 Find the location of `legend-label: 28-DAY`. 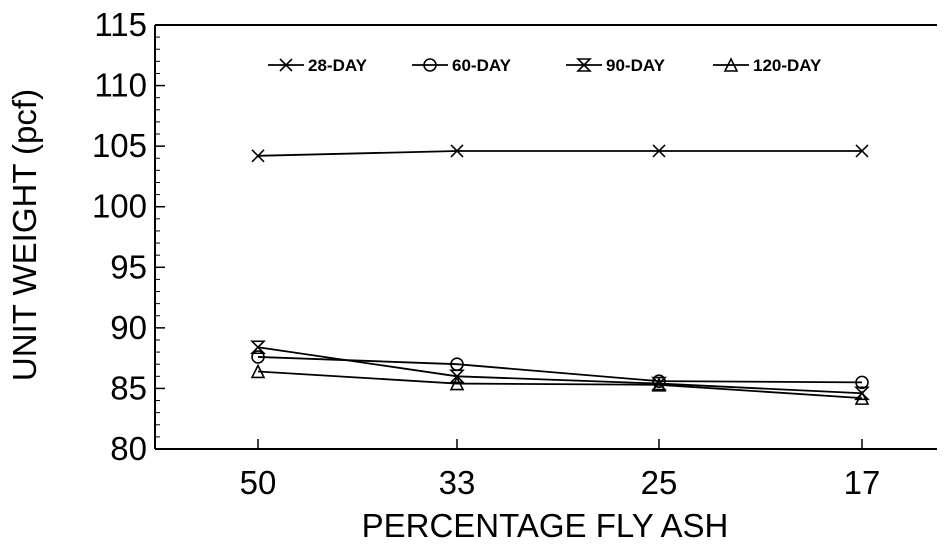

legend-label: 28-DAY is located at coordinates (338, 65).